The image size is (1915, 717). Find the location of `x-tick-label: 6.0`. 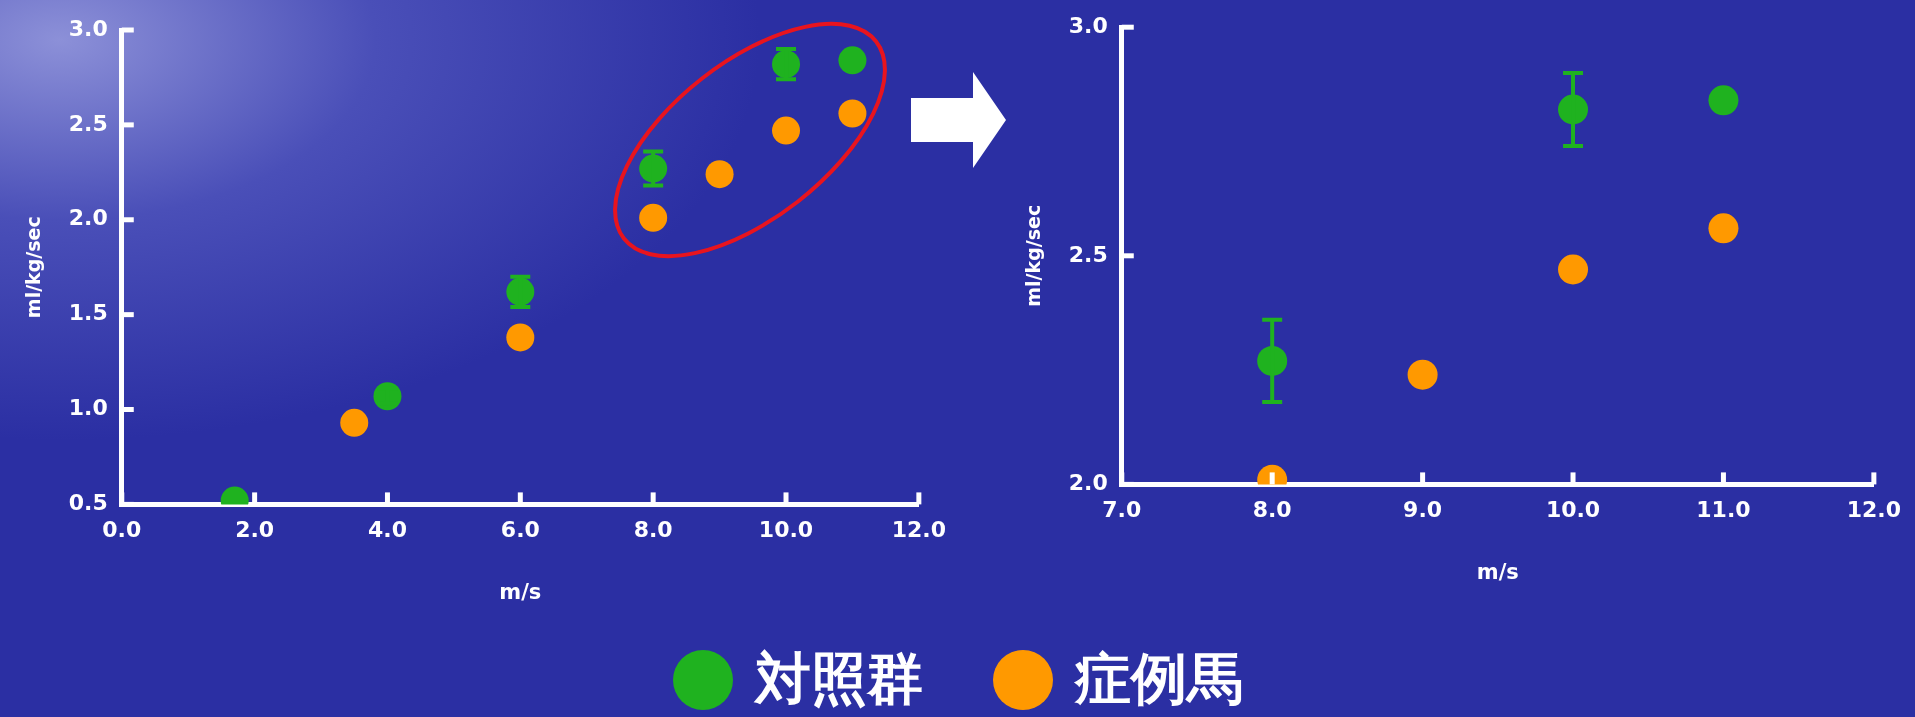

x-tick-label: 6.0 is located at coordinates (520, 530).